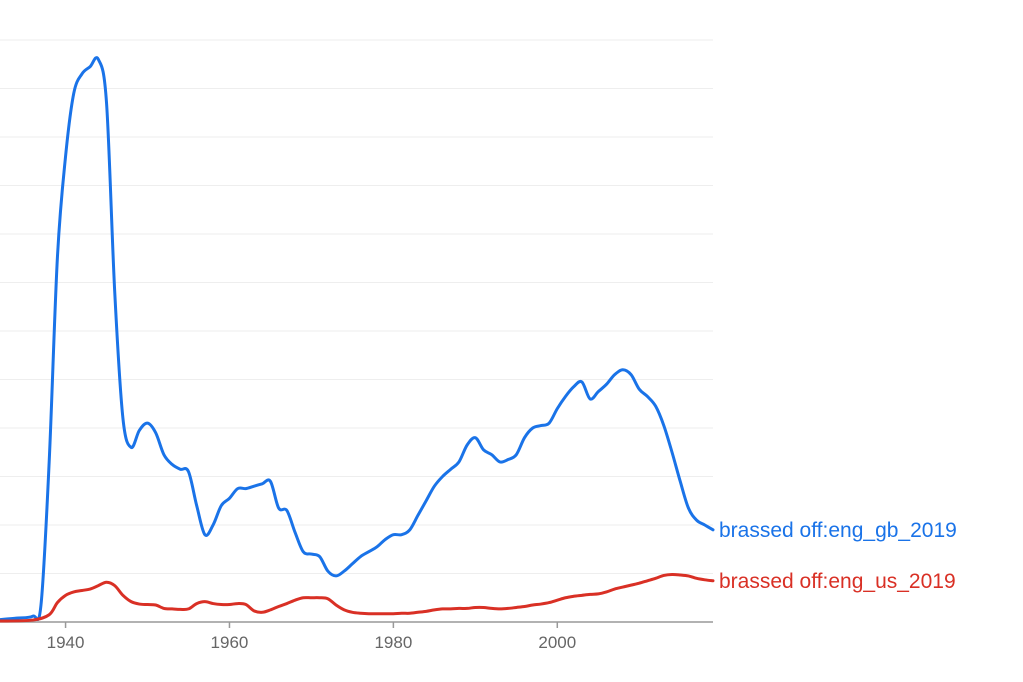  What do you see at coordinates (393, 642) in the screenshot?
I see `x-tick-label: 1980` at bounding box center [393, 642].